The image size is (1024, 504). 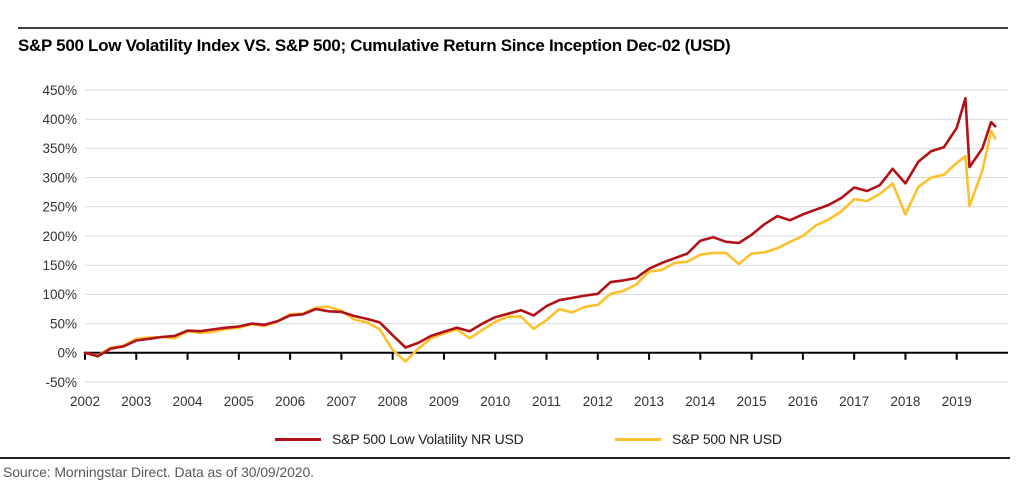 I want to click on x-tick-label: 2002, so click(x=85, y=401).